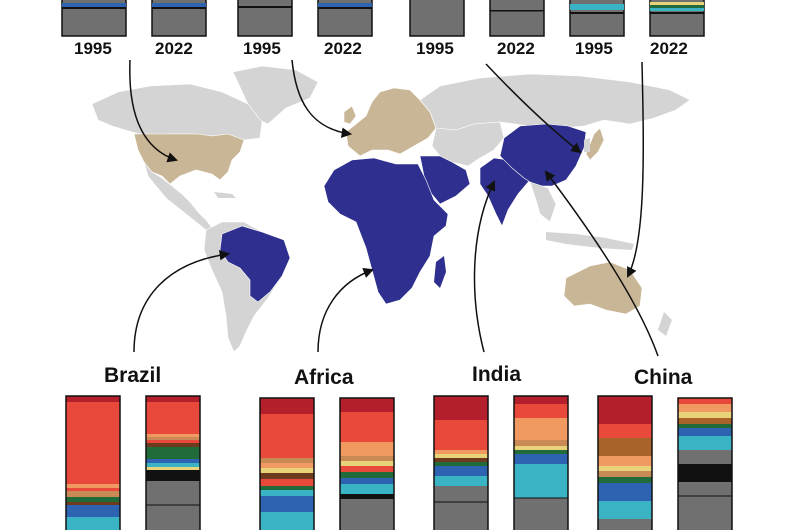 The image size is (800, 530). I want to click on russia-shape, so click(555, 102).